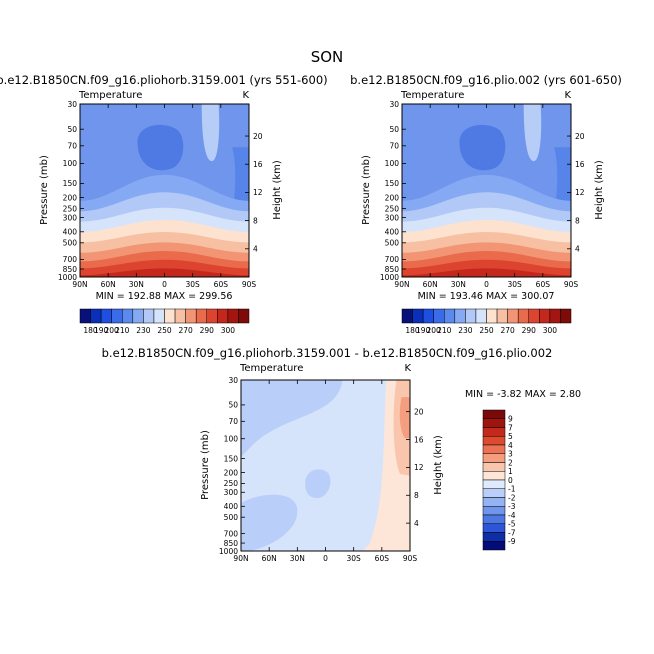  Describe the element at coordinates (438, 465) in the screenshot. I see `panel-3-y2-axis-label: Height (km)` at that location.